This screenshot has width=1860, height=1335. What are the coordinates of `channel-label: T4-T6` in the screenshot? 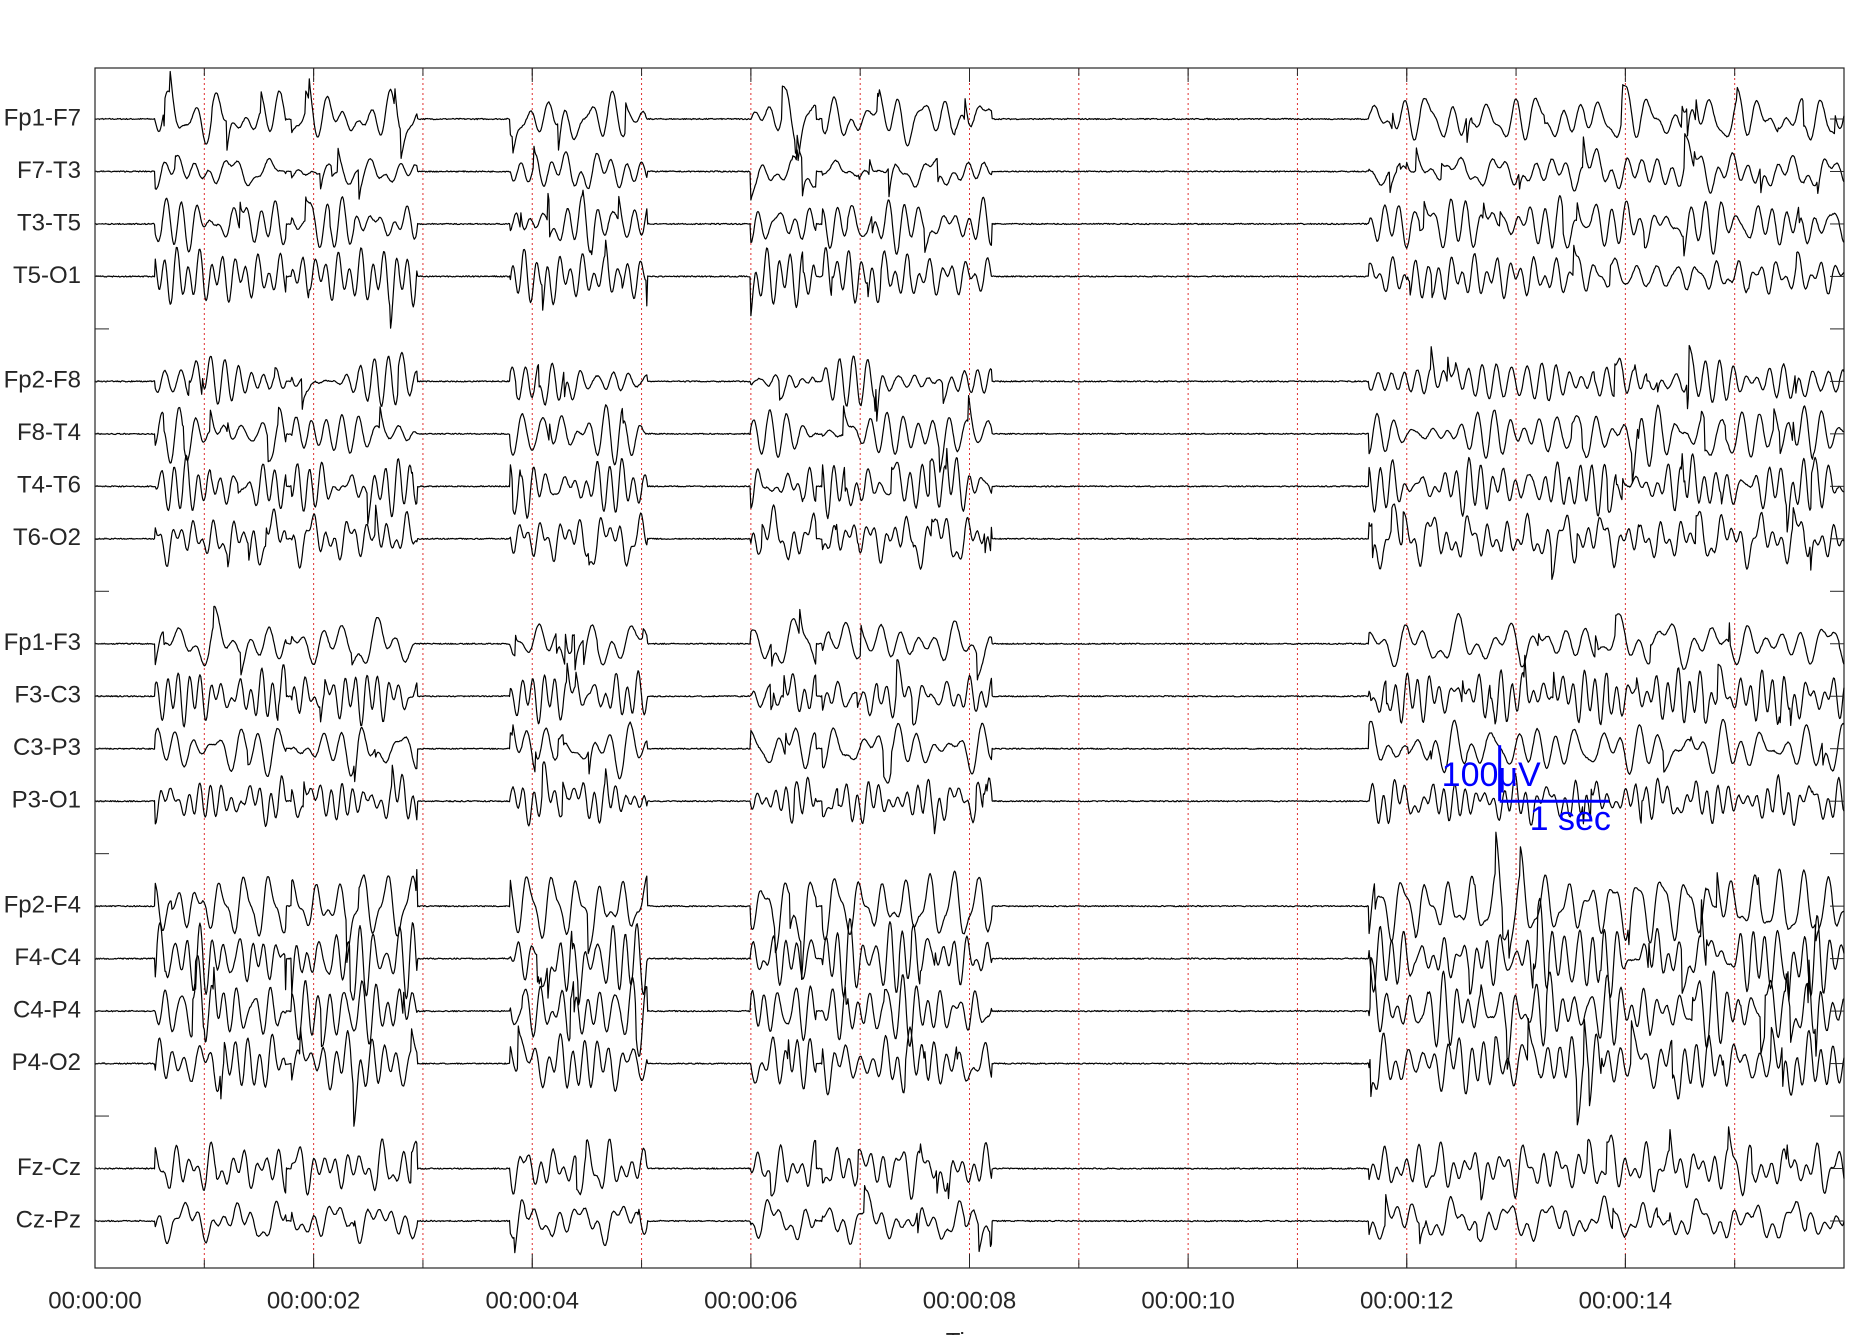 It's located at (49, 485).